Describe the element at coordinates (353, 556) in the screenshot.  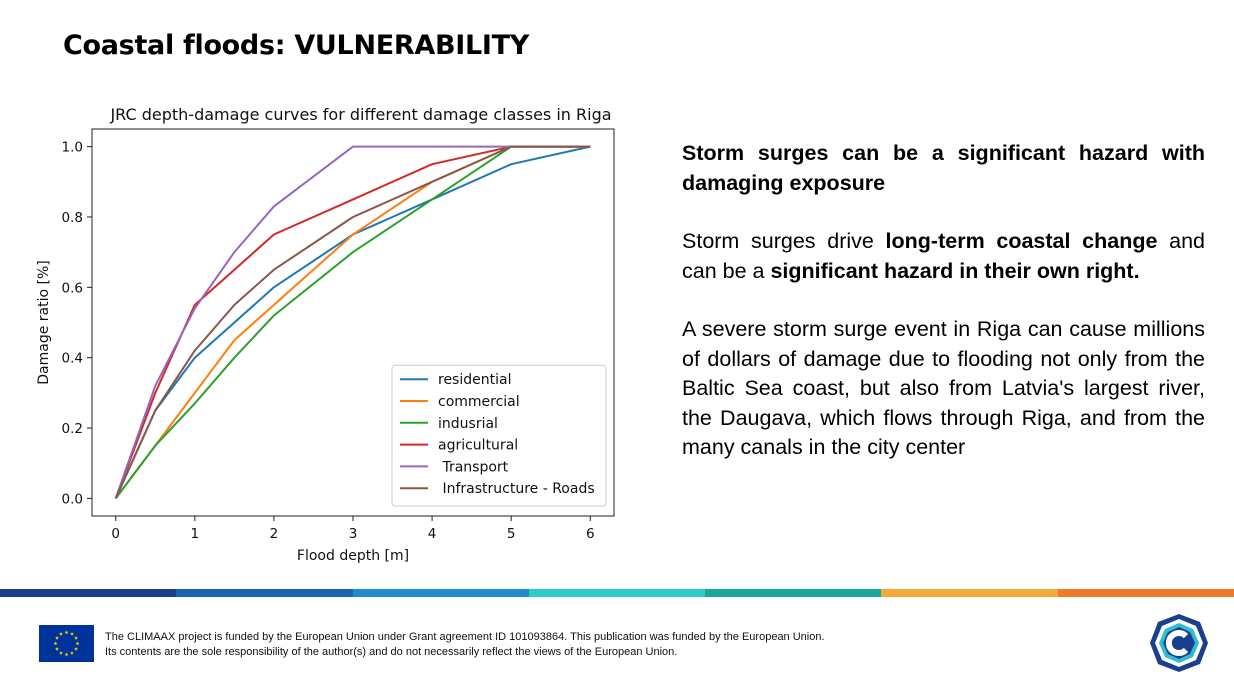
I see `x-axis-label: Flood depth [m]` at that location.